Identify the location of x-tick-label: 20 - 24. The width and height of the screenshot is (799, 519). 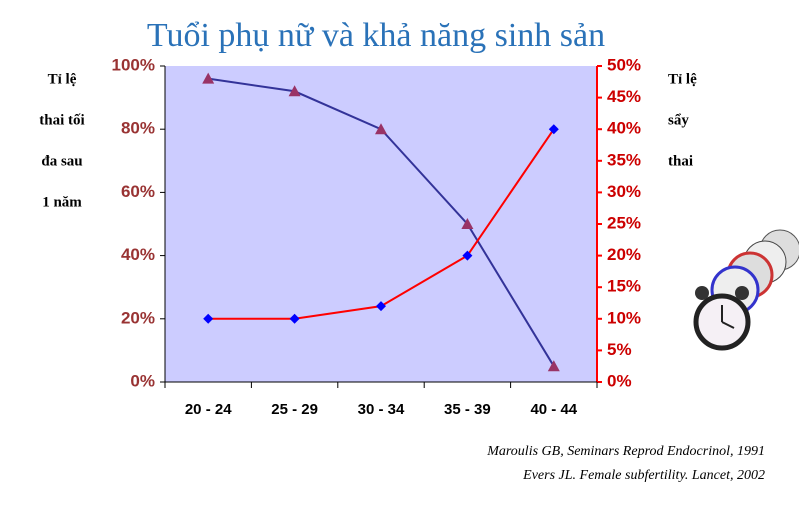
(208, 409).